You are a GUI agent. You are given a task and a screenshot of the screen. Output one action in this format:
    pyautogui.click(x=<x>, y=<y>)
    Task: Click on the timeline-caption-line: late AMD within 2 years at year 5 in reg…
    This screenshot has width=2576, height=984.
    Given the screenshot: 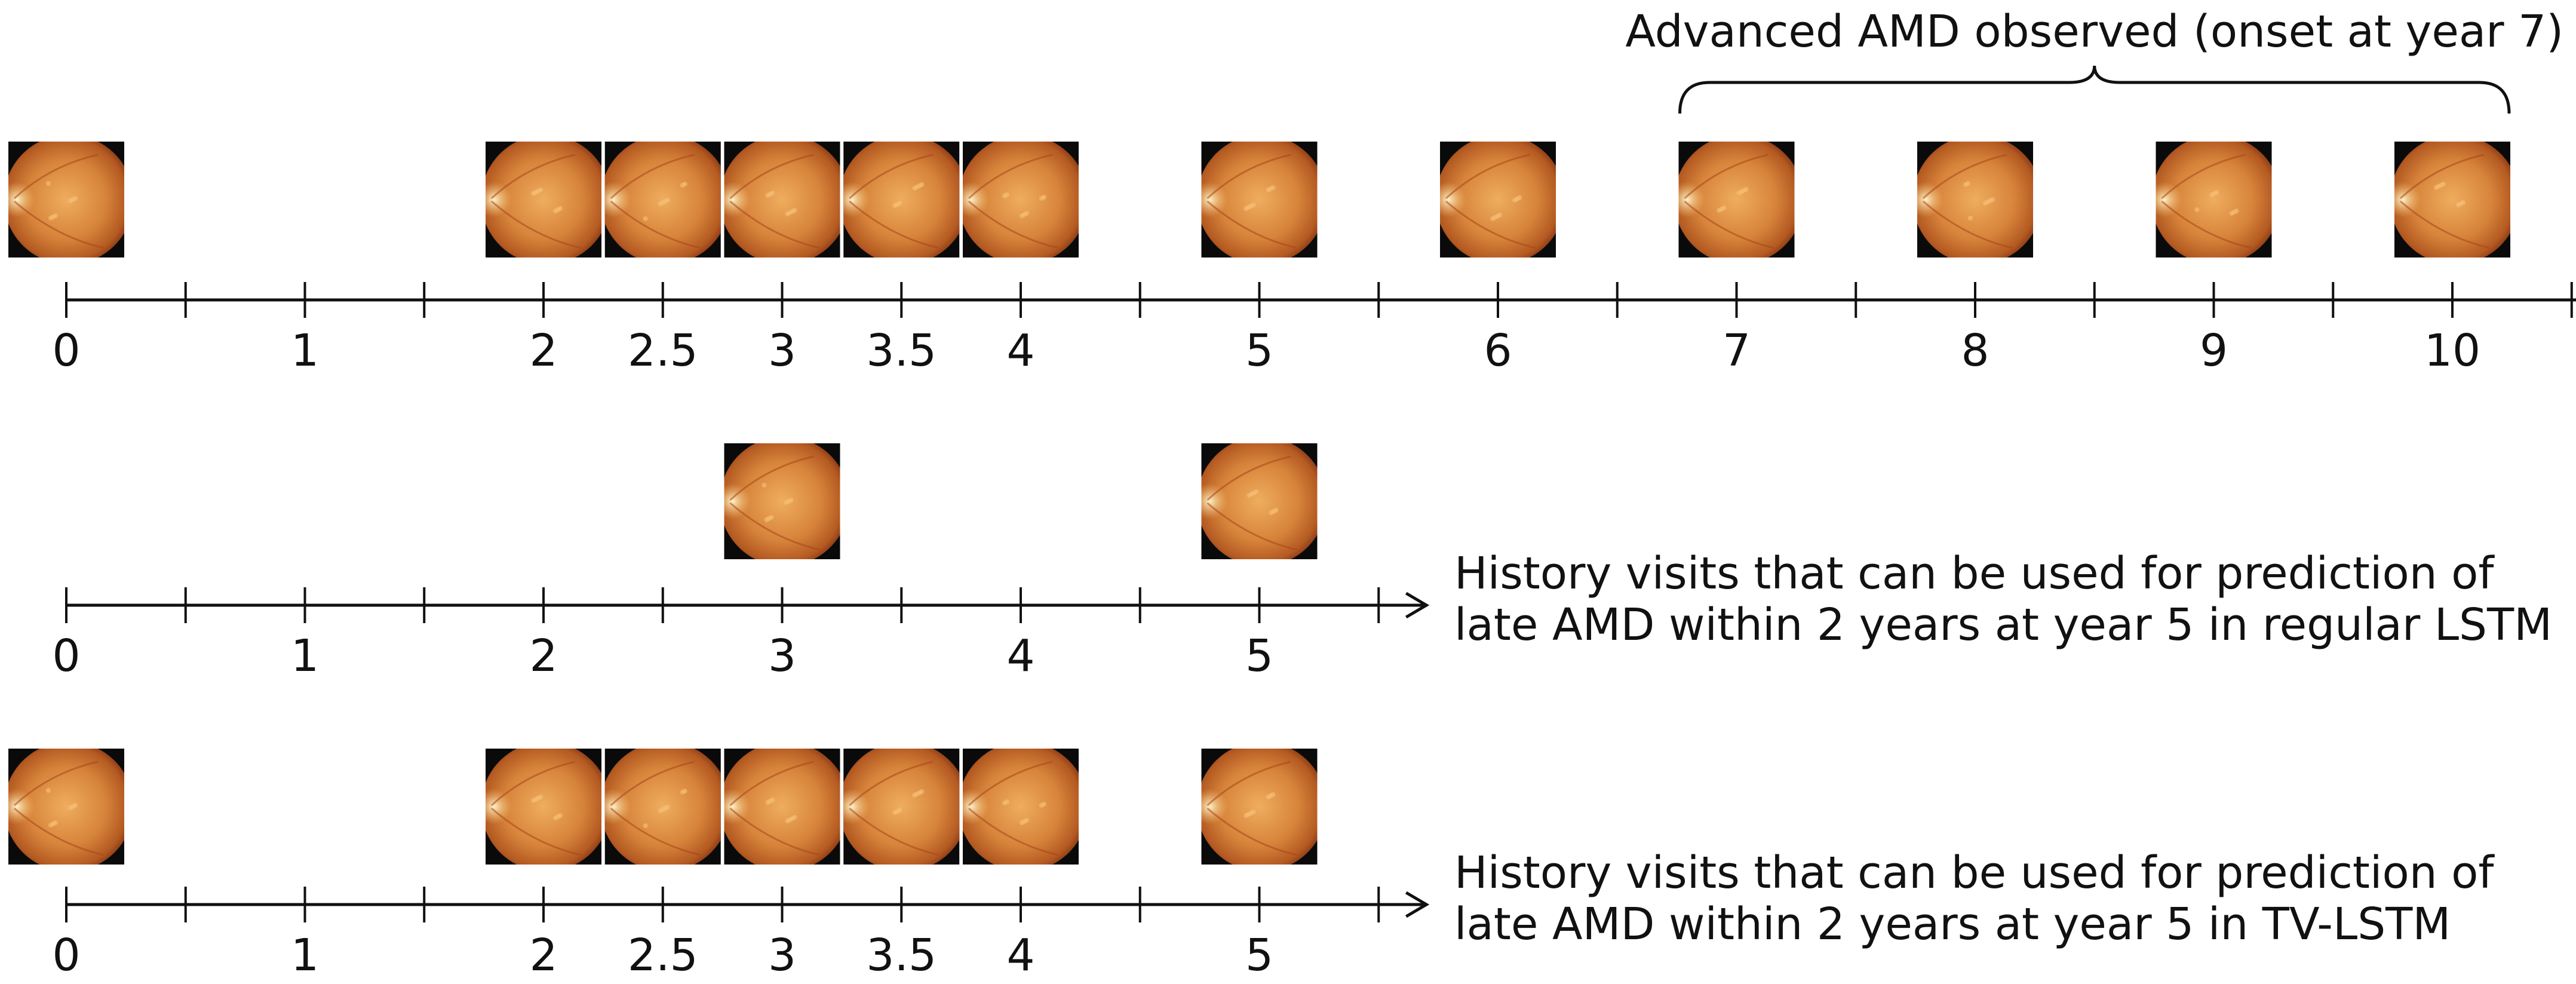 What is the action you would take?
    pyautogui.click(x=2003, y=625)
    